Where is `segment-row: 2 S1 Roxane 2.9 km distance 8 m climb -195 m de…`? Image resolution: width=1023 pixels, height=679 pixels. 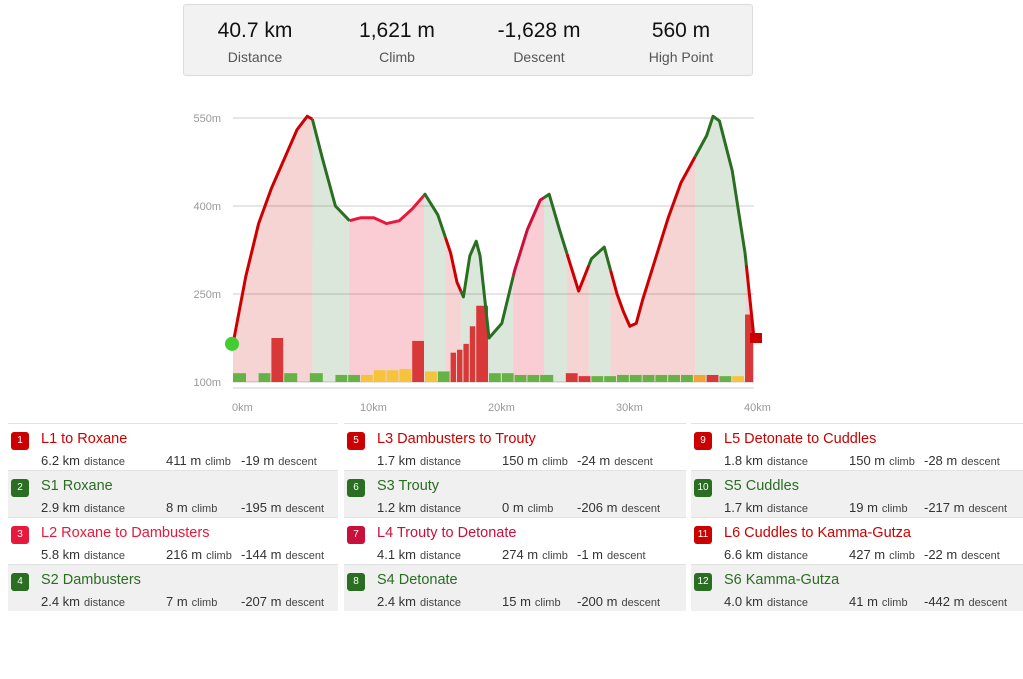 segment-row: 2 S1 Roxane 2.9 km distance 8 m climb -195 m de… is located at coordinates (173, 493).